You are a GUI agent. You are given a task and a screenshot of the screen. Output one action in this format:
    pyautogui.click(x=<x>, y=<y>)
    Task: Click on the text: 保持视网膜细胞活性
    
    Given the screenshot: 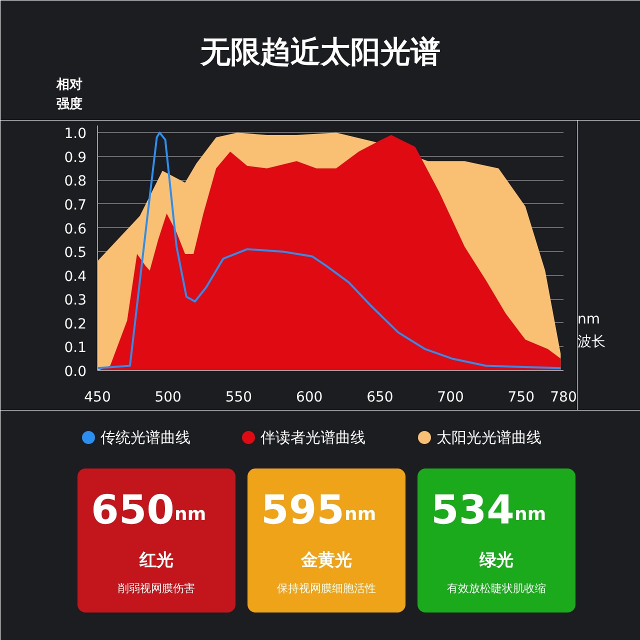 What is the action you would take?
    pyautogui.click(x=326, y=588)
    